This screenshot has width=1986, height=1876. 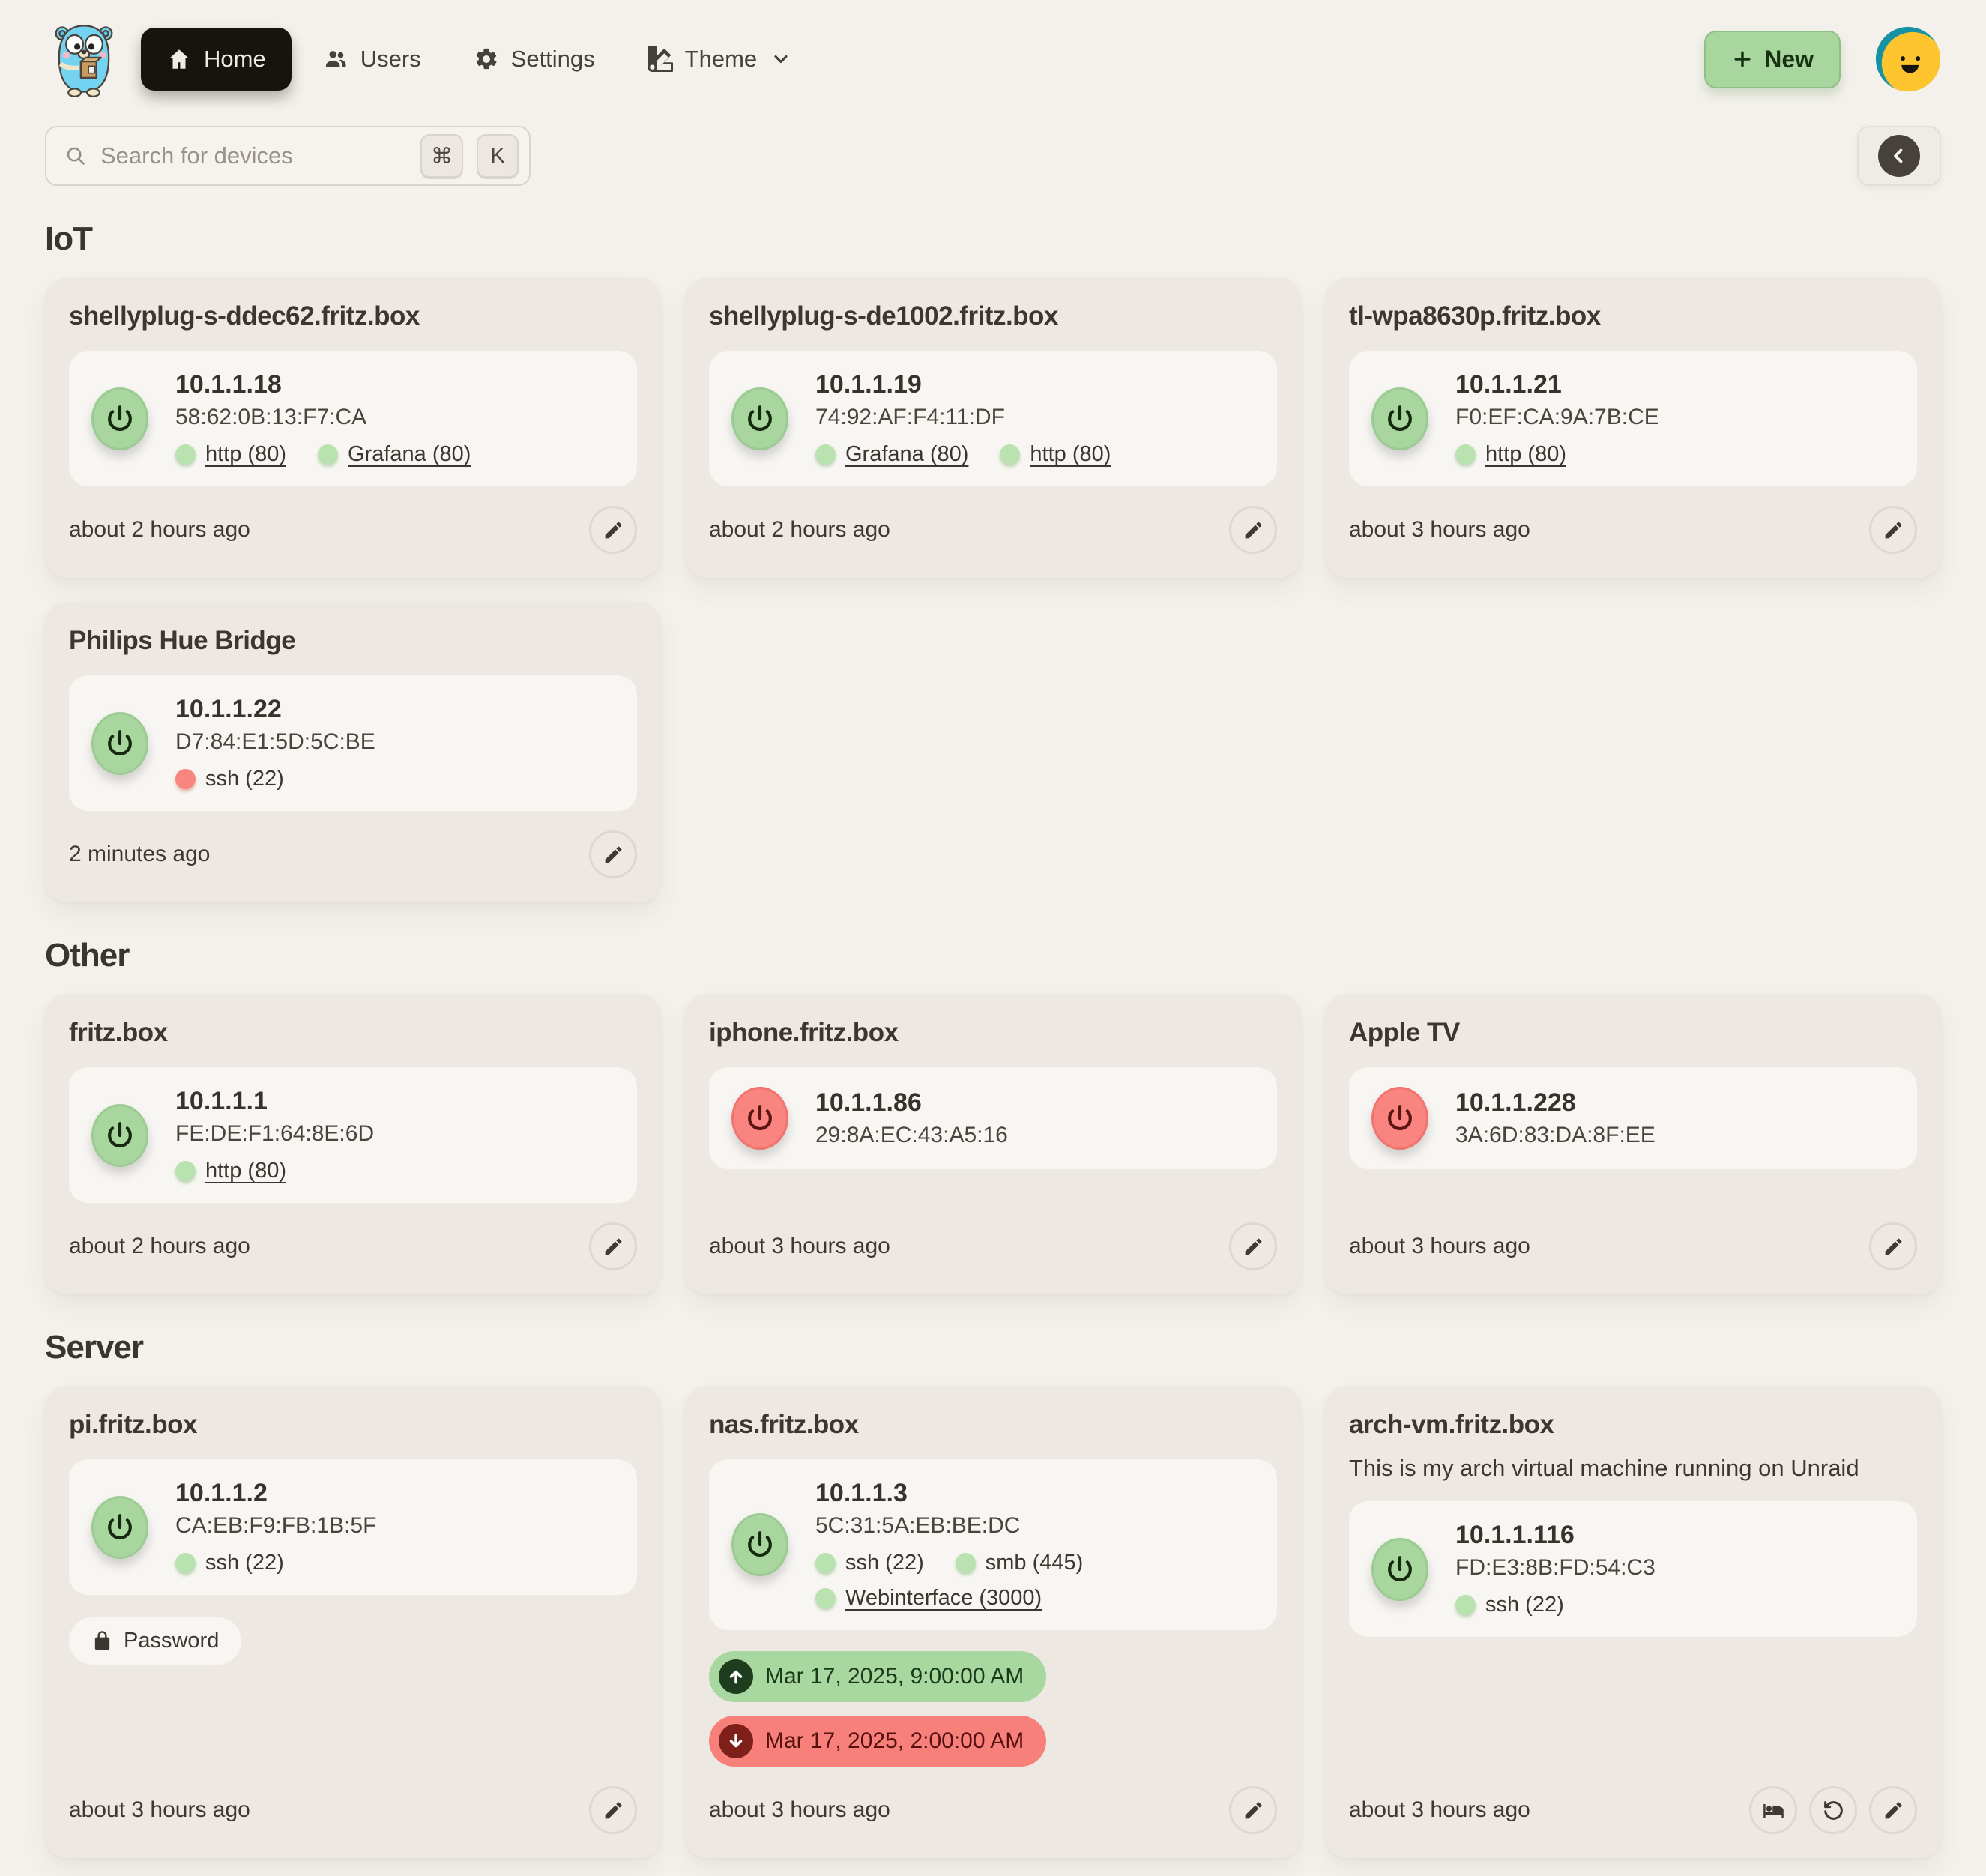 I want to click on port-status: smb (445), so click(x=1019, y=1563).